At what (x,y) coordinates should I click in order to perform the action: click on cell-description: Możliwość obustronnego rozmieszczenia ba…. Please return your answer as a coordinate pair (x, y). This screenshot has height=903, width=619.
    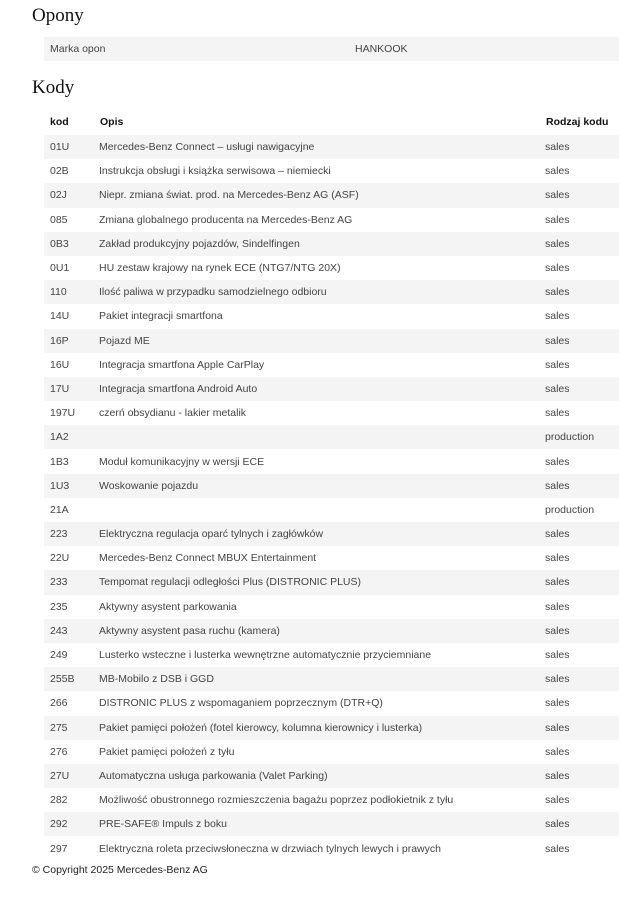
    Looking at the image, I should click on (276, 800).